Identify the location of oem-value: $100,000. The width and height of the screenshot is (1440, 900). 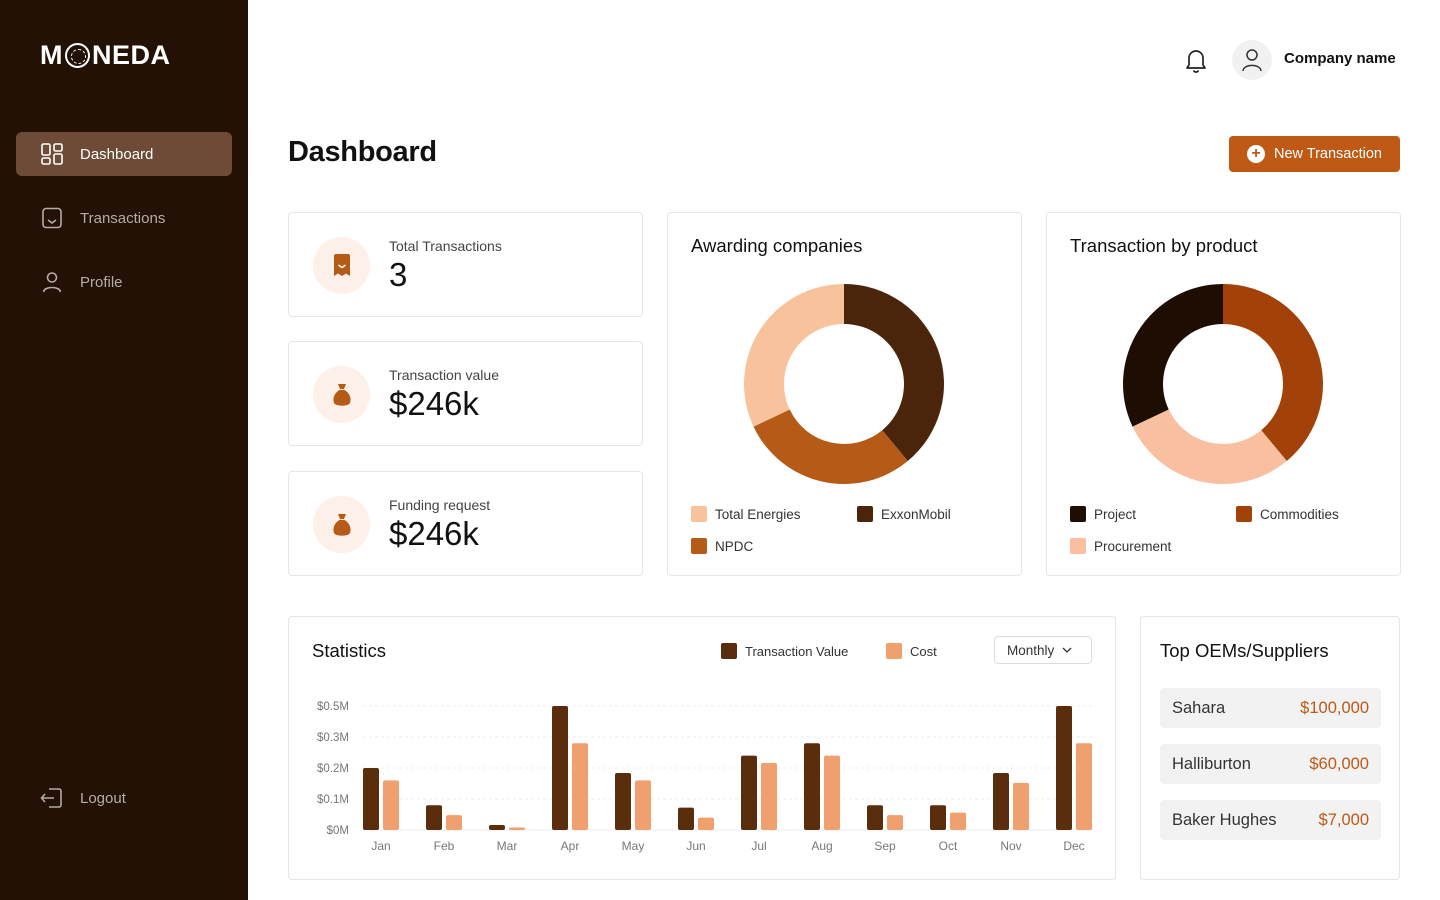
(1334, 707).